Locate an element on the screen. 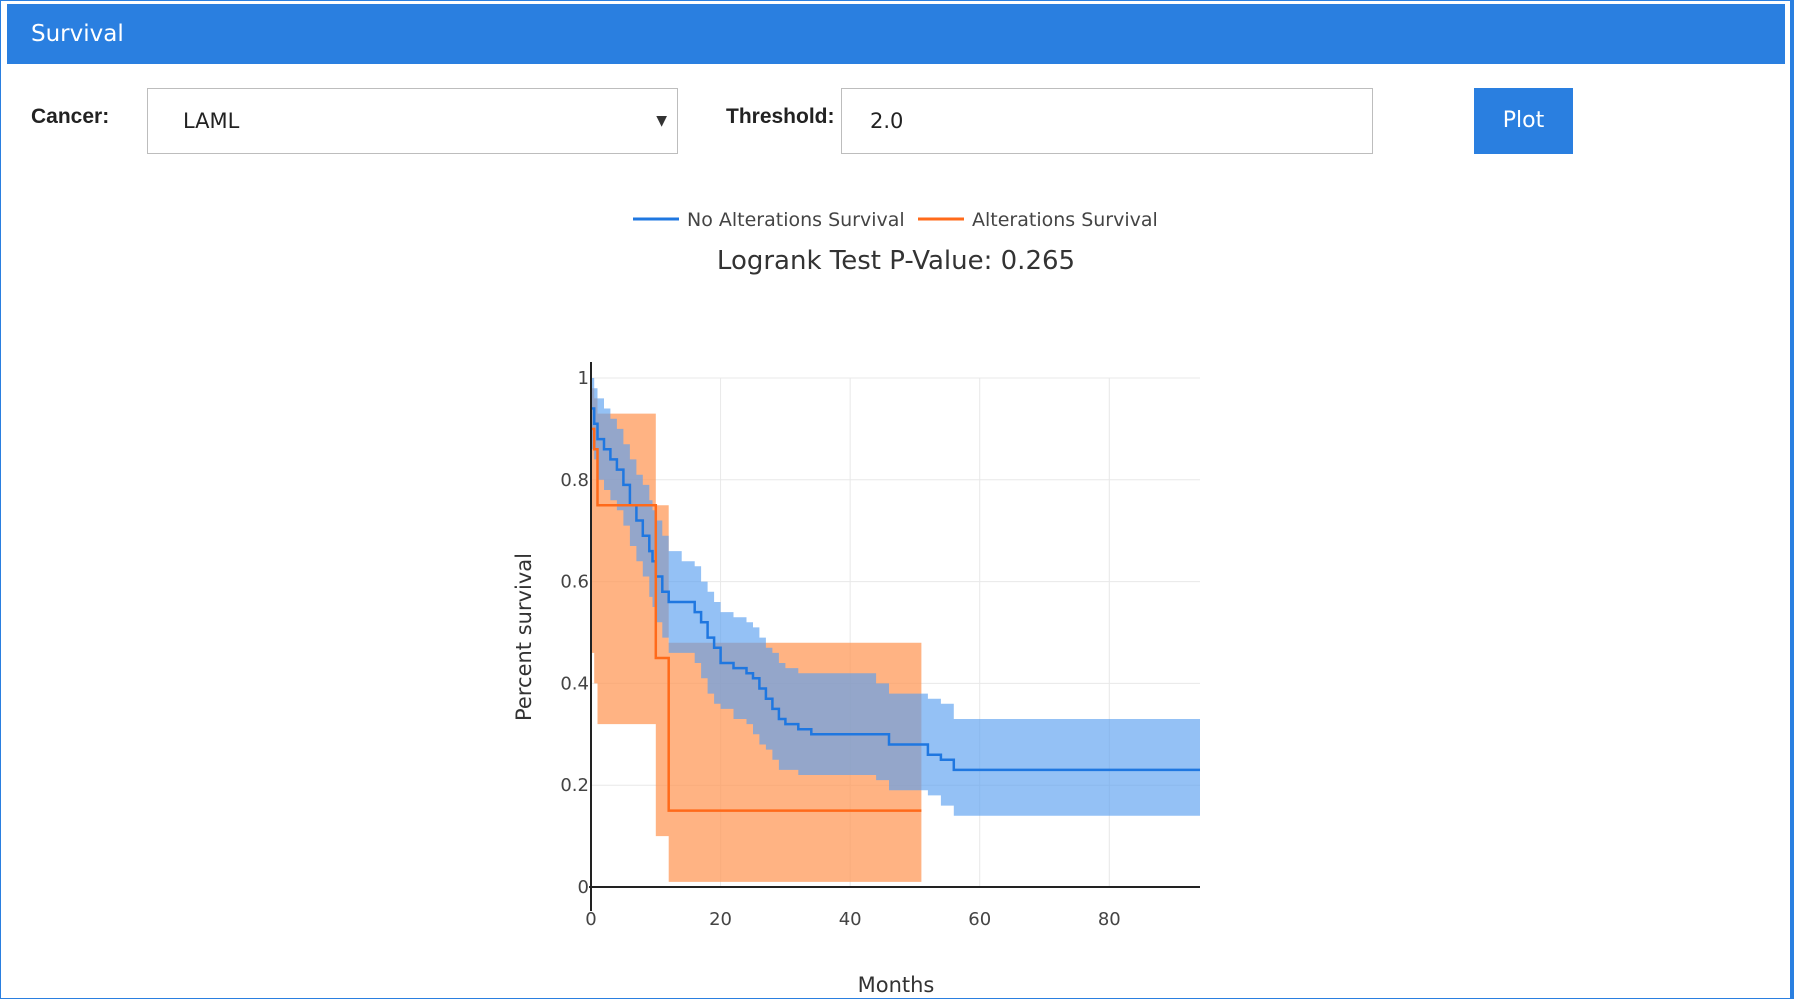 The image size is (1794, 999). plot-button: Plot is located at coordinates (1523, 121).